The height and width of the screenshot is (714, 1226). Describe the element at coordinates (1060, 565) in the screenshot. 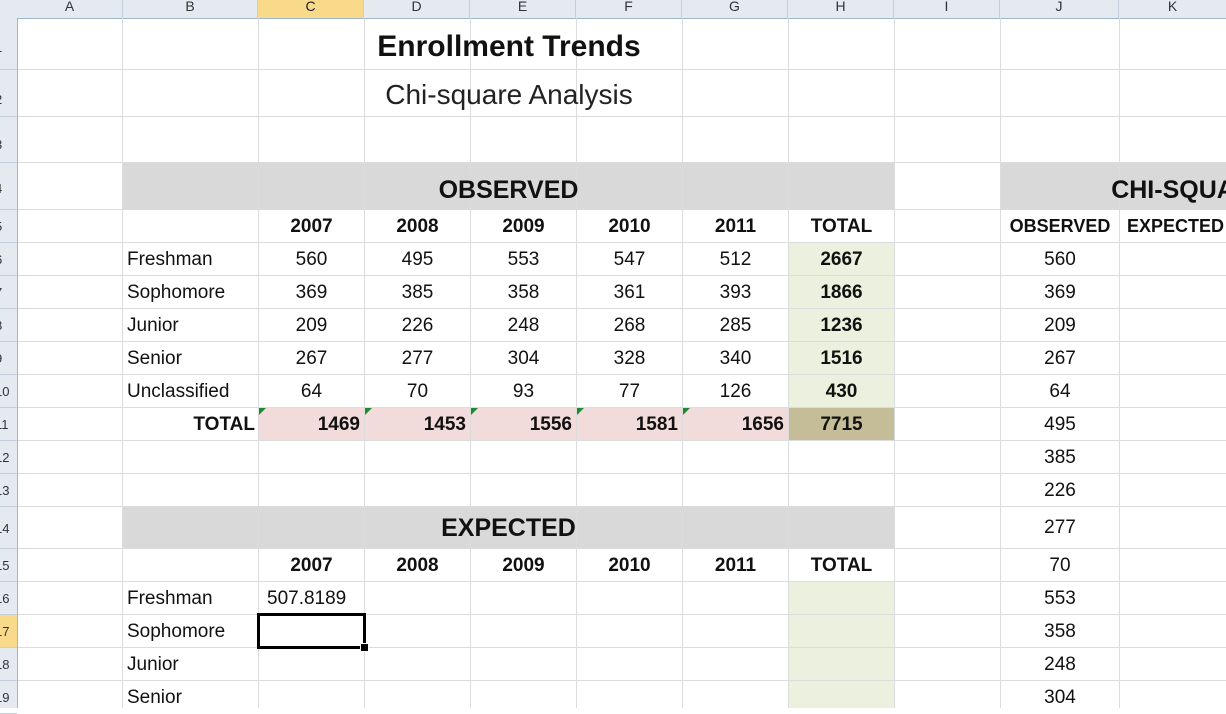

I see `chi-observed-cell: 70` at that location.